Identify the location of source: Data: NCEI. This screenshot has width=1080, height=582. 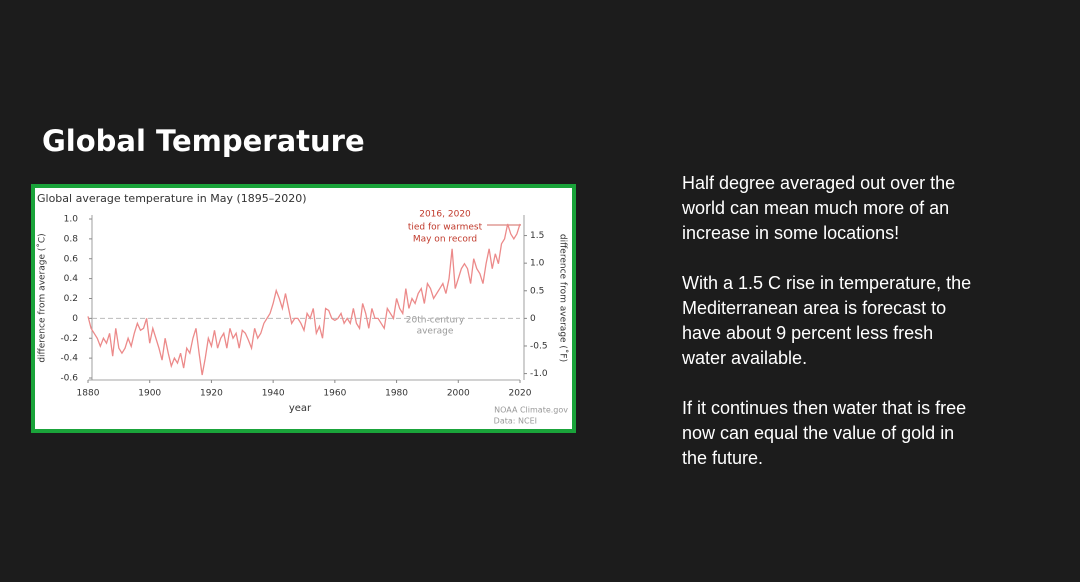
(515, 421).